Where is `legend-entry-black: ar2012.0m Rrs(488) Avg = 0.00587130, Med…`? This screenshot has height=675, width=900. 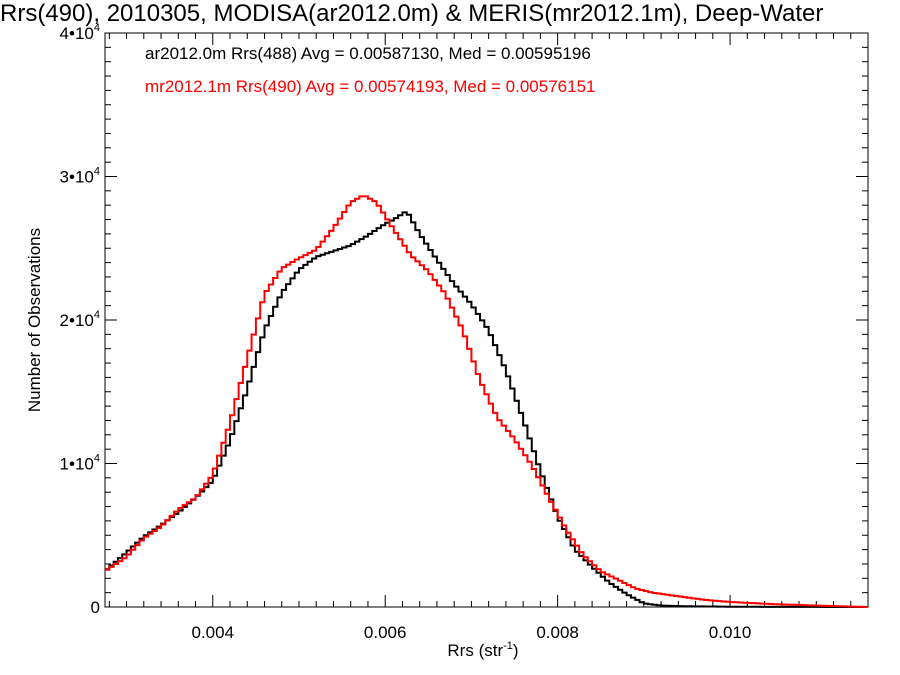 legend-entry-black: ar2012.0m Rrs(488) Avg = 0.00587130, Med… is located at coordinates (368, 53).